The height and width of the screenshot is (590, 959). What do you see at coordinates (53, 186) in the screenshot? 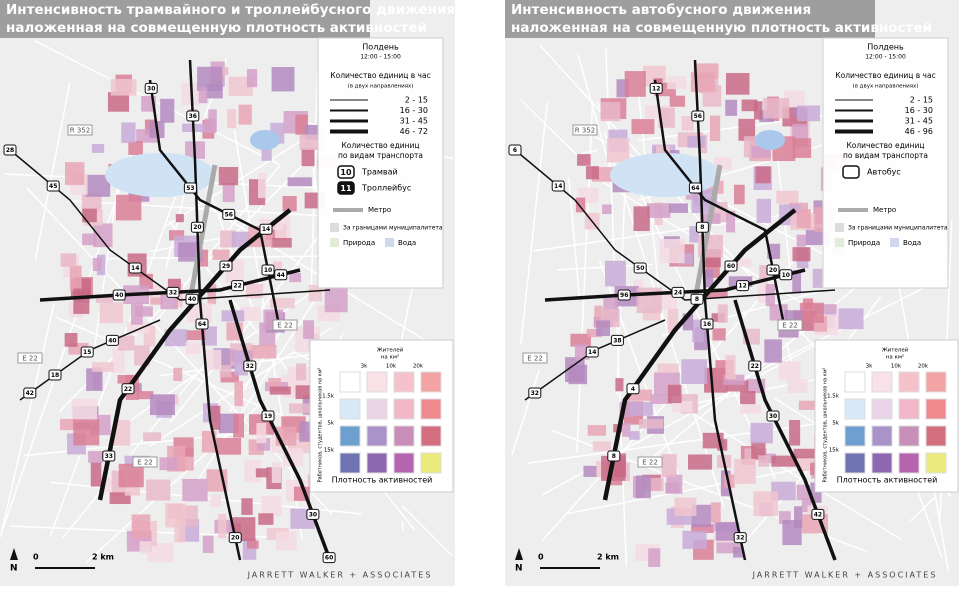
I see `route-number: 45` at bounding box center [53, 186].